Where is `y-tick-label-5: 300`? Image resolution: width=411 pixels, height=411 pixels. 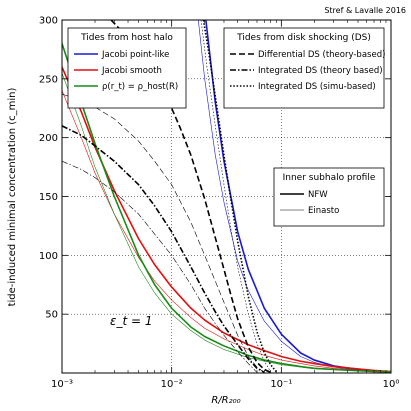 y-tick-label-5: 300 is located at coordinates (48, 21).